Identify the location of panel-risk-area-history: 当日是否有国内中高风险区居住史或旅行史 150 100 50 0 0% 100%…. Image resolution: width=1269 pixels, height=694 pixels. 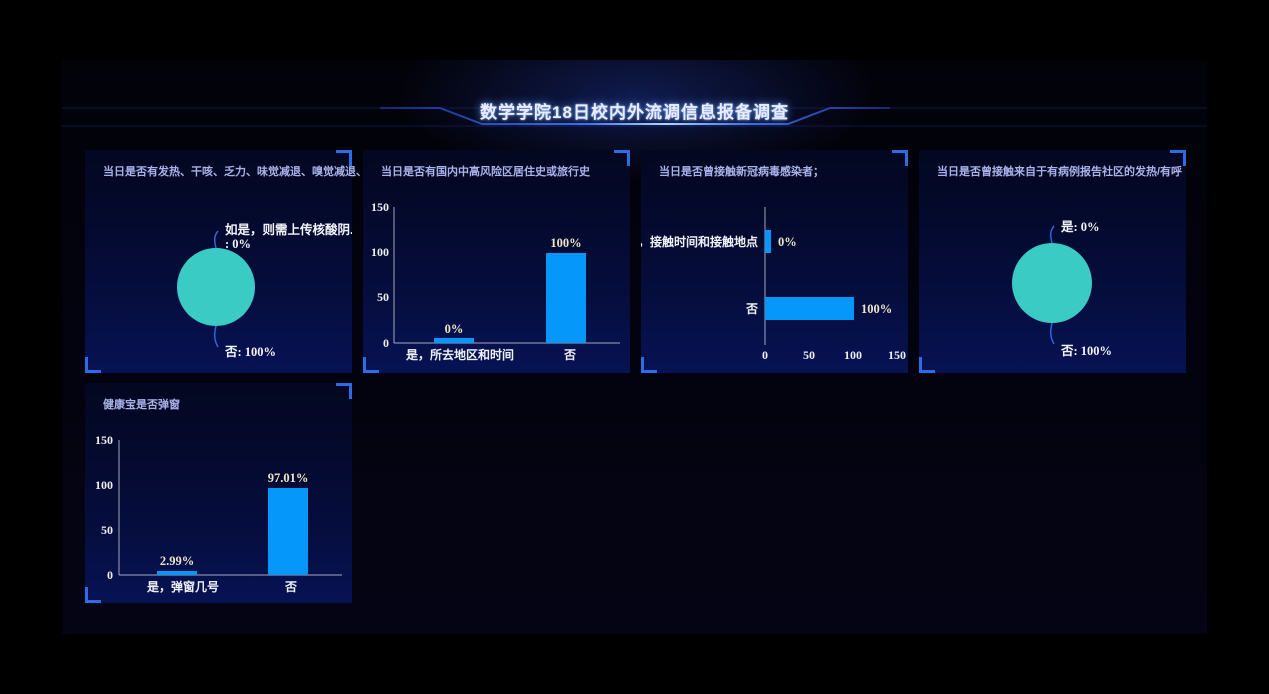
(496, 261).